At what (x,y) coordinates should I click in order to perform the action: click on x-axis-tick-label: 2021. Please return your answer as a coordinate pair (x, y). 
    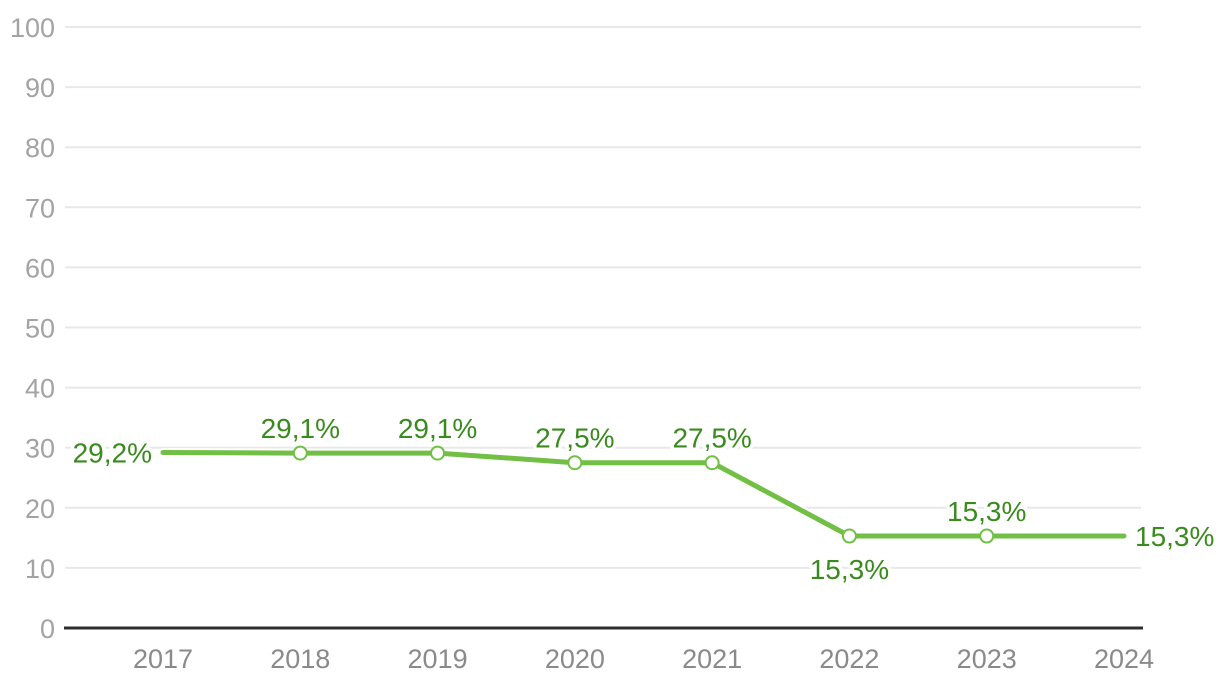
    Looking at the image, I should click on (712, 659).